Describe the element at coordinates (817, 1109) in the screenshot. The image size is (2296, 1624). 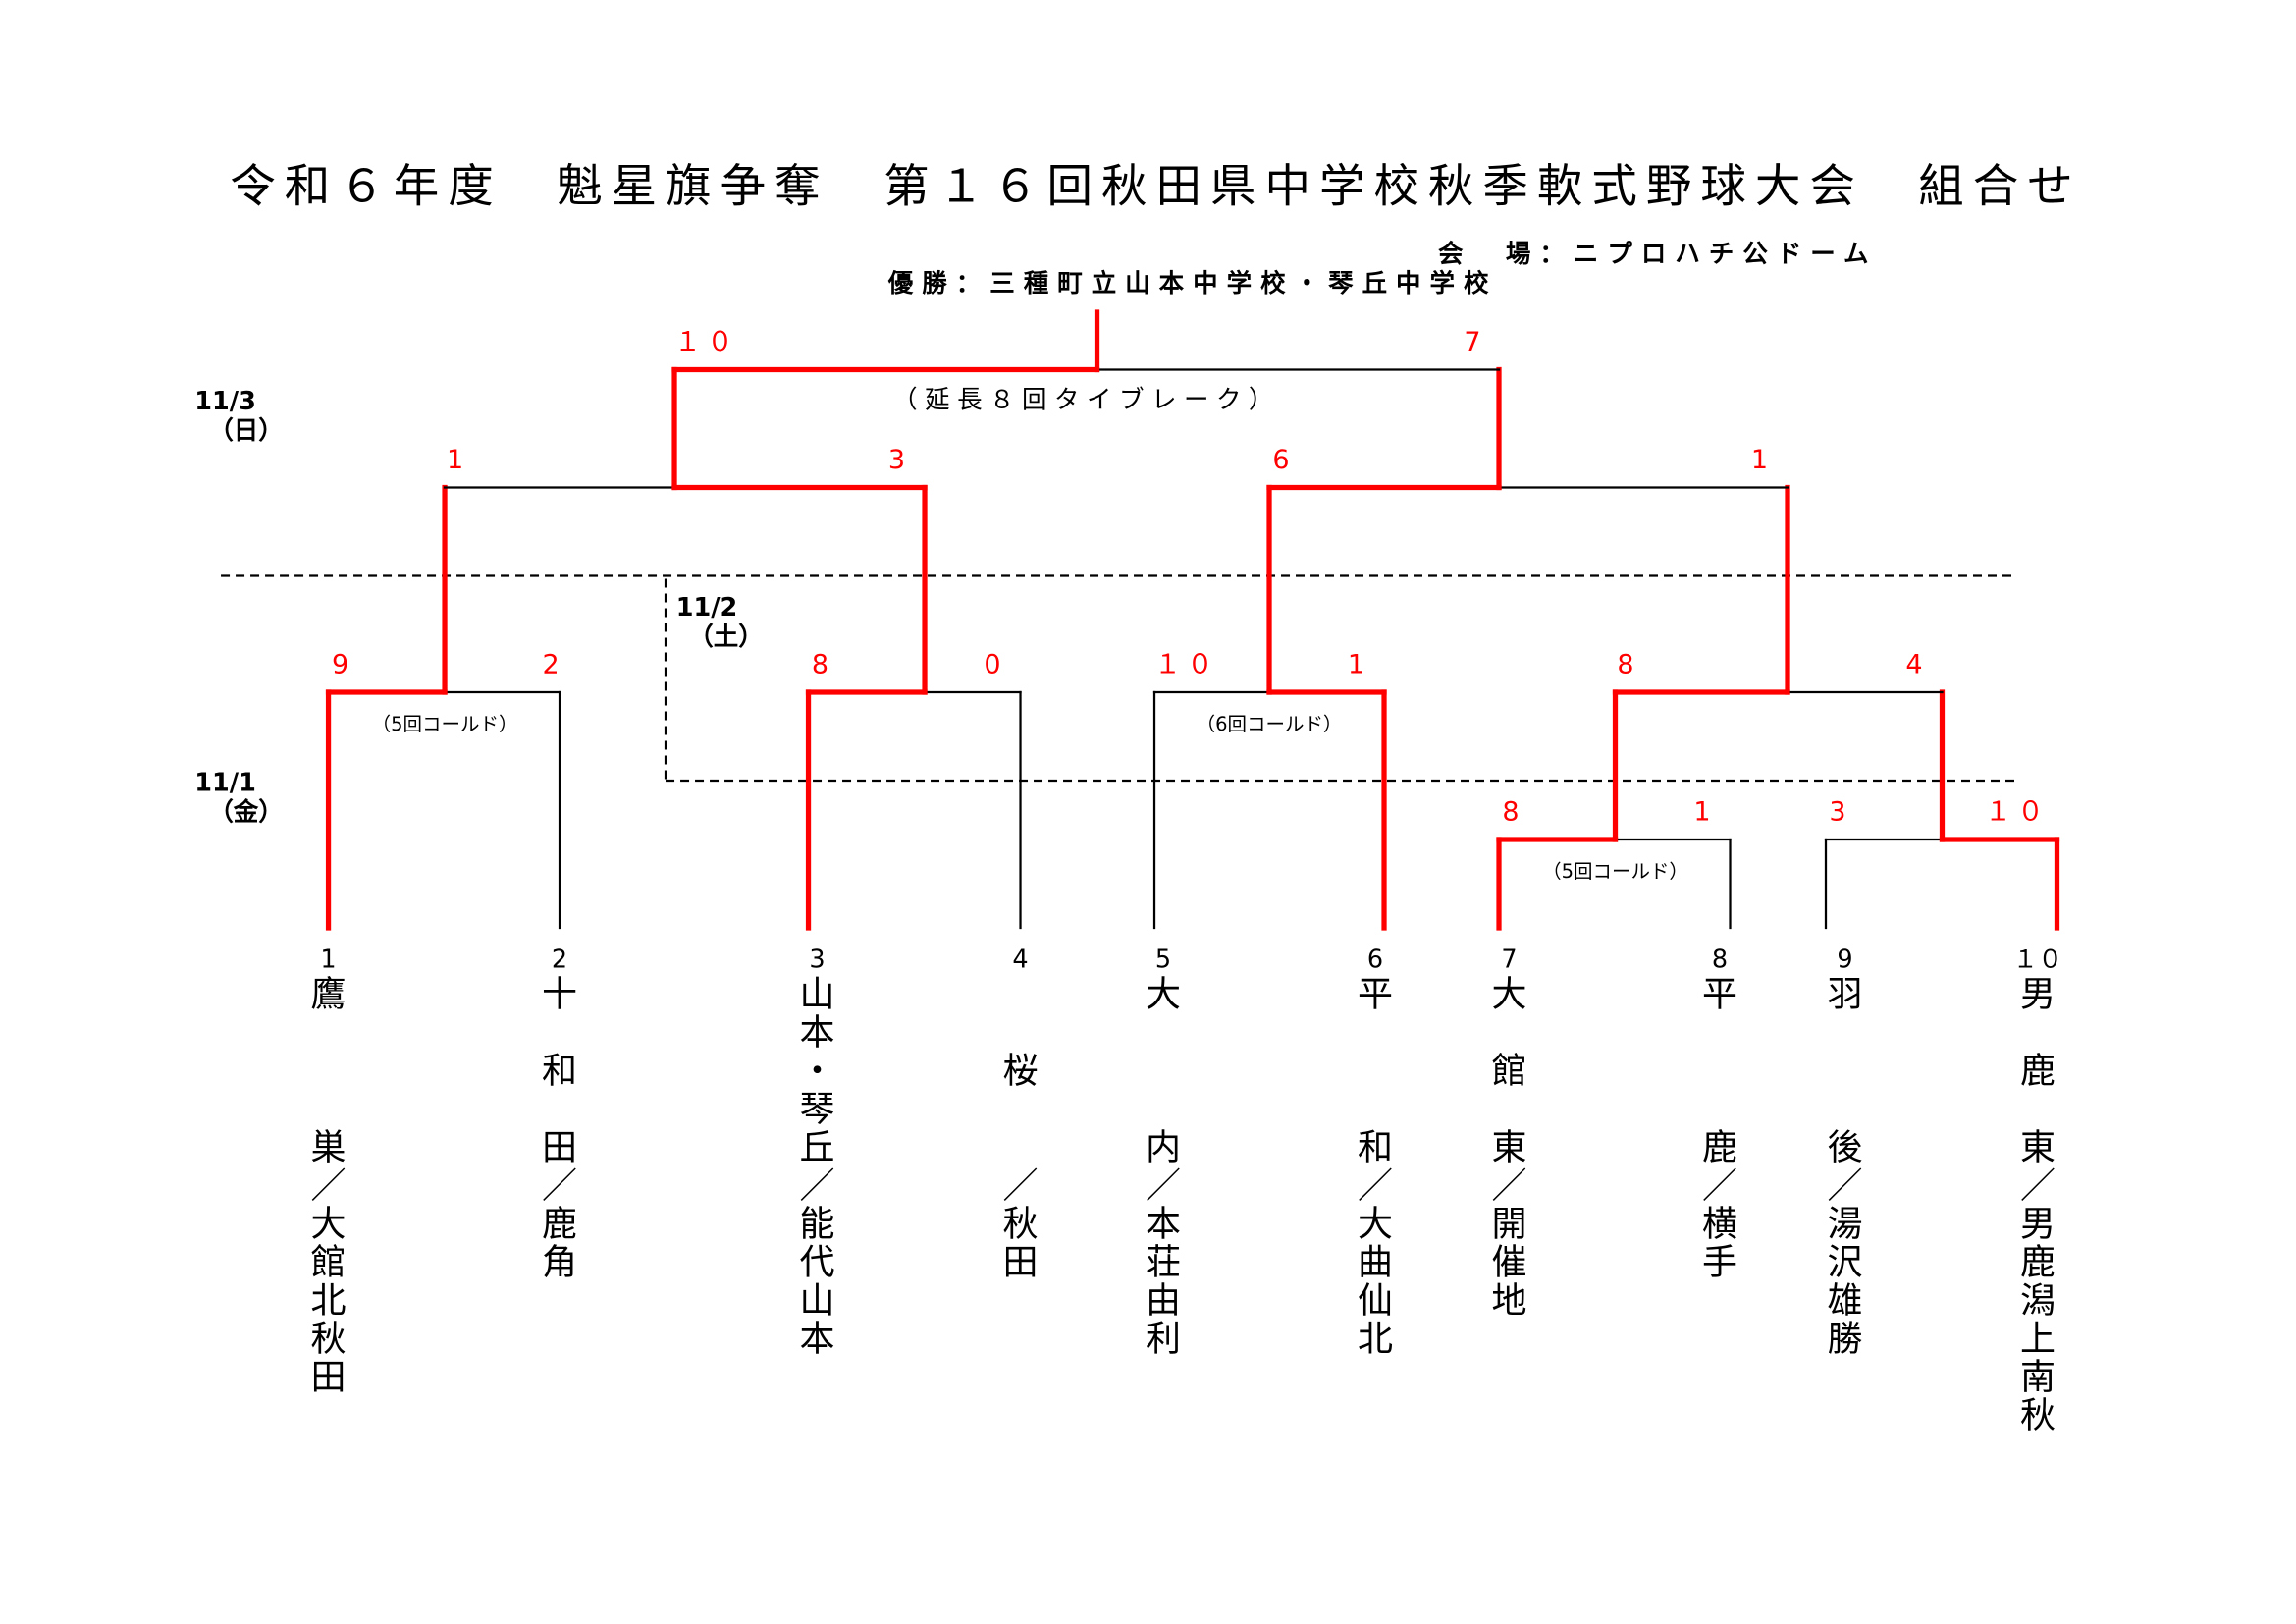
I see `team-name-char: 琴` at that location.